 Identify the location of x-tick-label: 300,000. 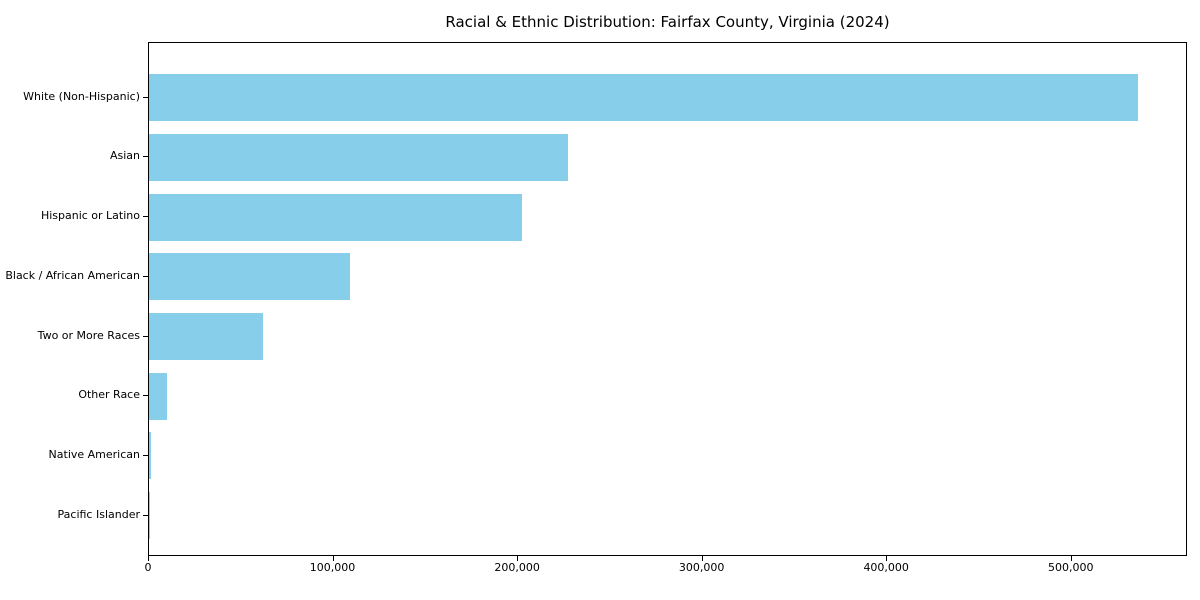
(701, 567).